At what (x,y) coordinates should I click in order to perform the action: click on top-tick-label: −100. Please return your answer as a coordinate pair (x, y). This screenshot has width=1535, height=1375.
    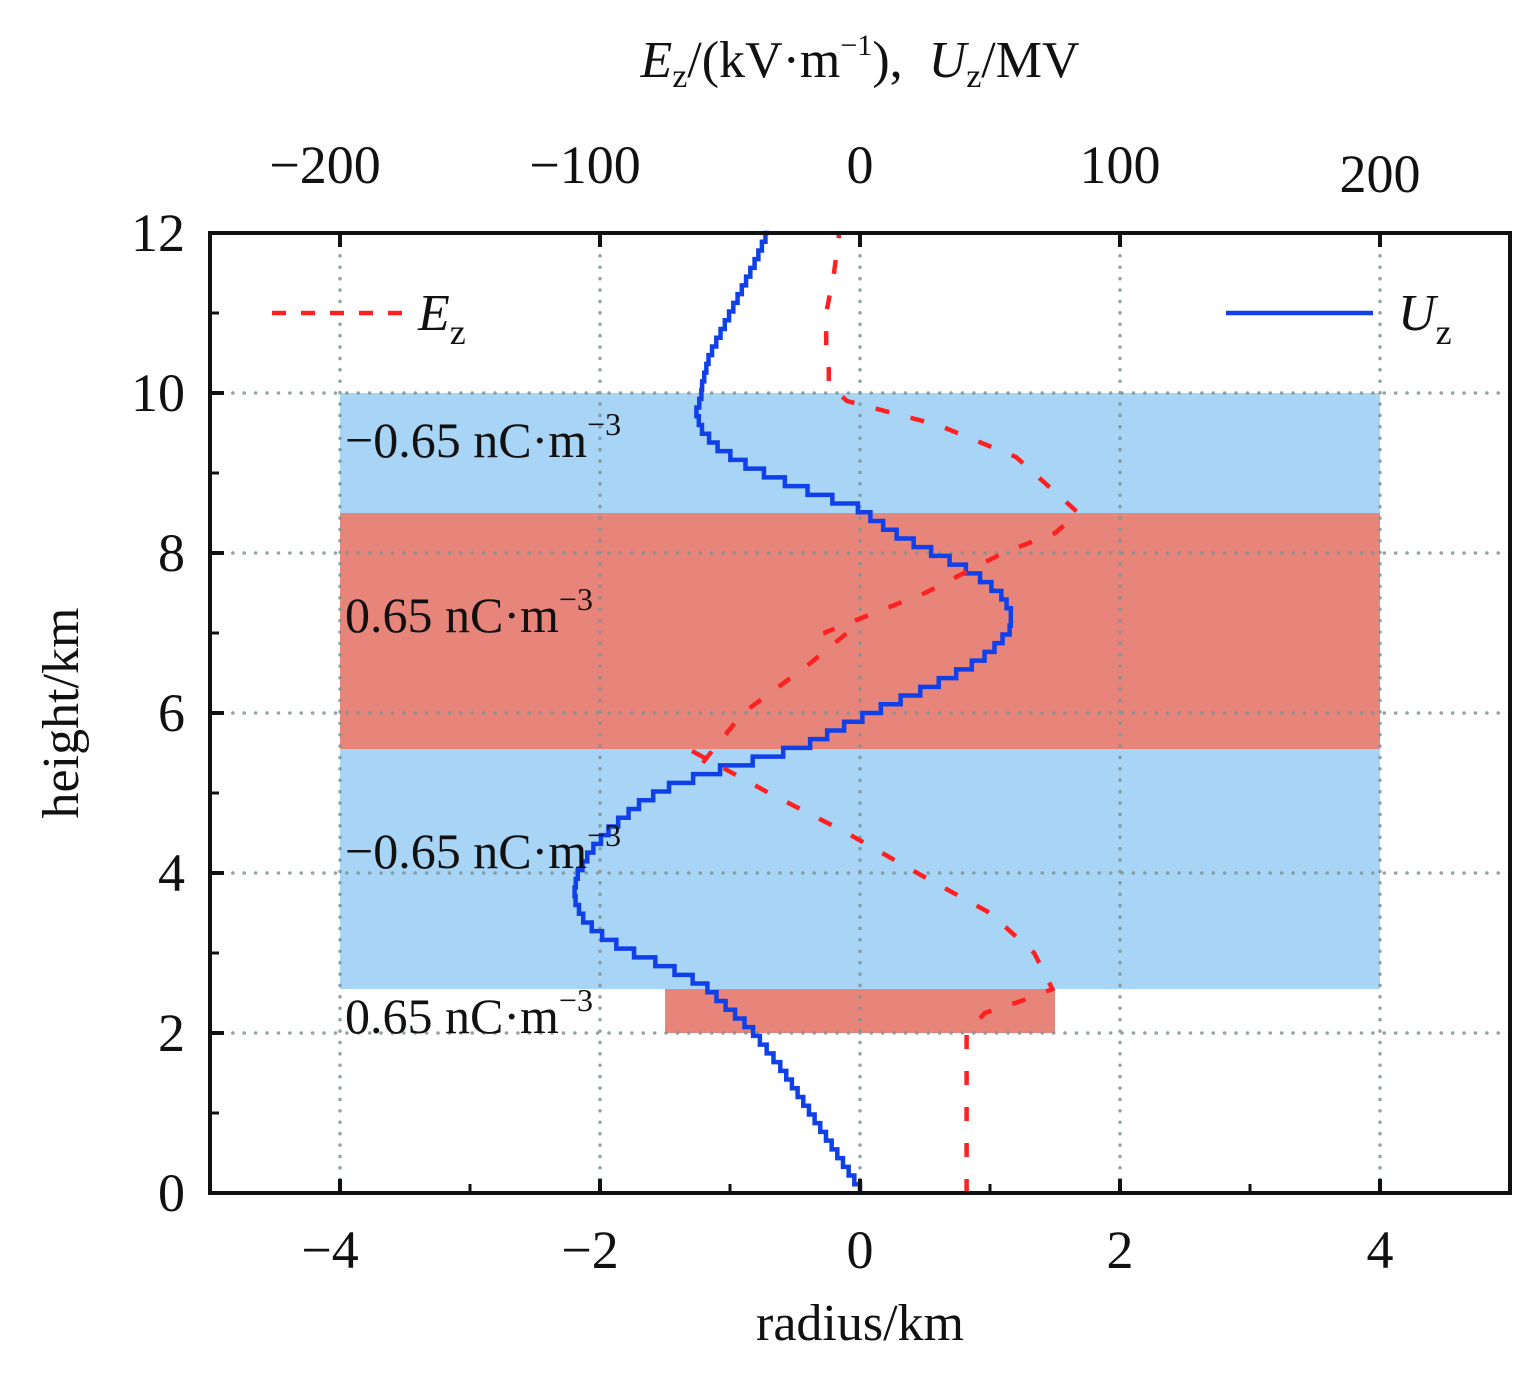
    Looking at the image, I should click on (584, 165).